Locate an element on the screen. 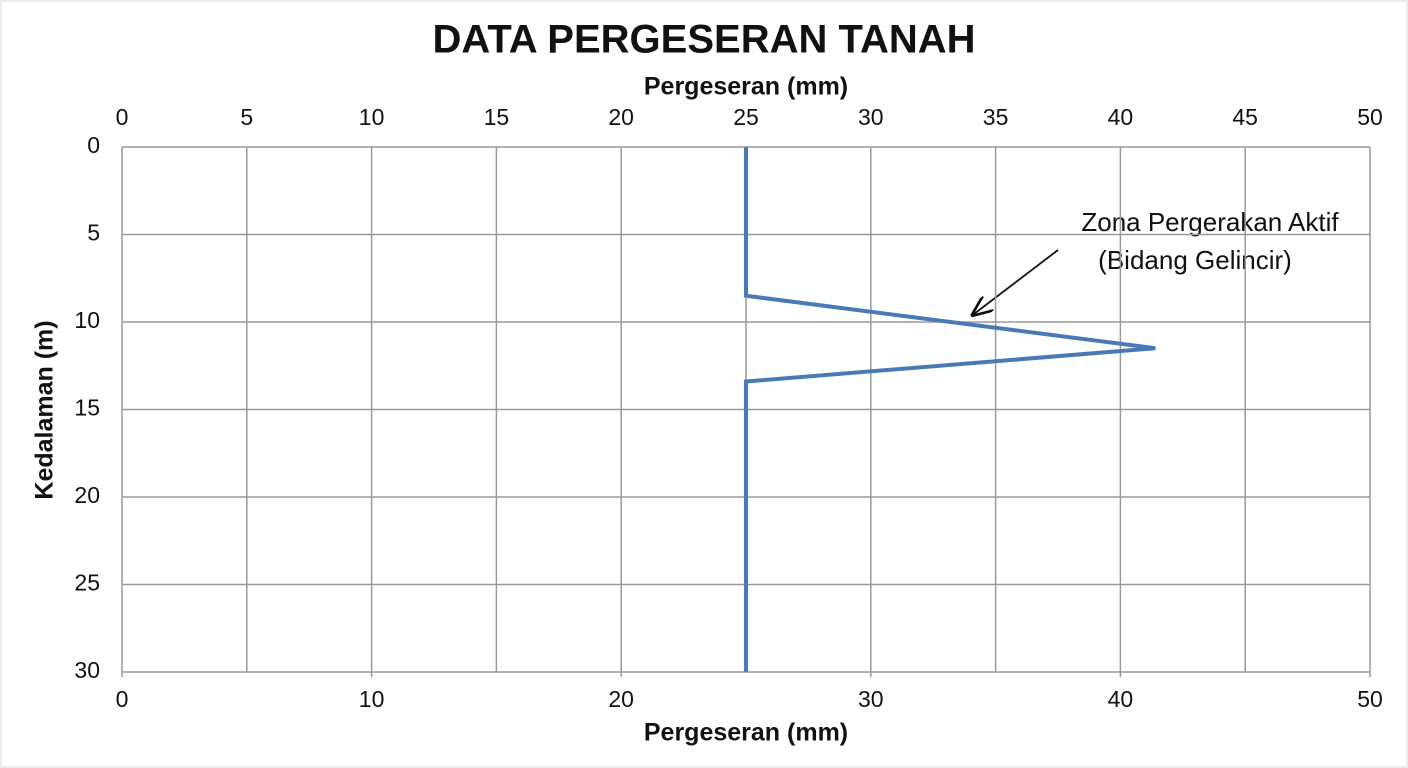 The image size is (1408, 768). y-tick-label: 0 is located at coordinates (93, 145).